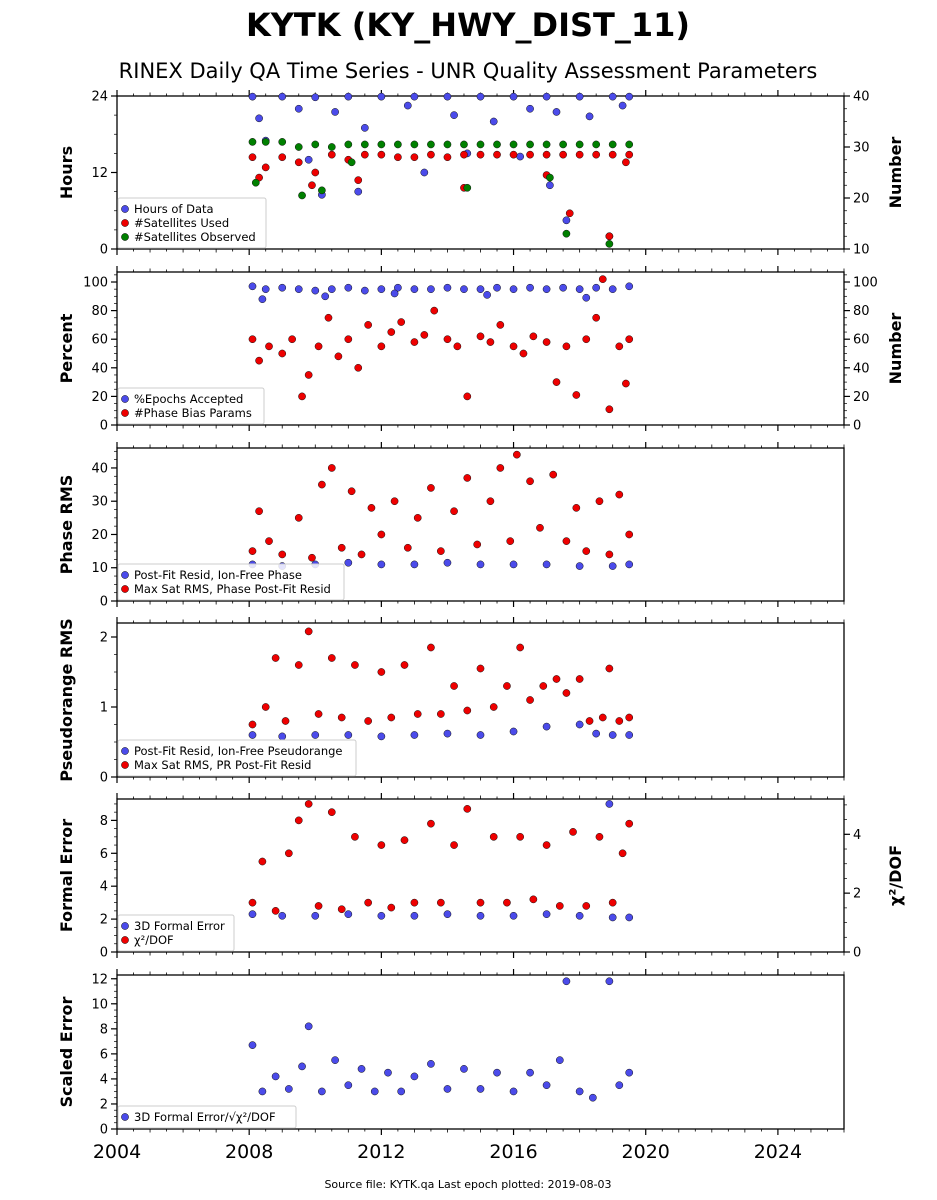  What do you see at coordinates (895, 875) in the screenshot?
I see `y-right-axis-label: χ²/DOF` at bounding box center [895, 875].